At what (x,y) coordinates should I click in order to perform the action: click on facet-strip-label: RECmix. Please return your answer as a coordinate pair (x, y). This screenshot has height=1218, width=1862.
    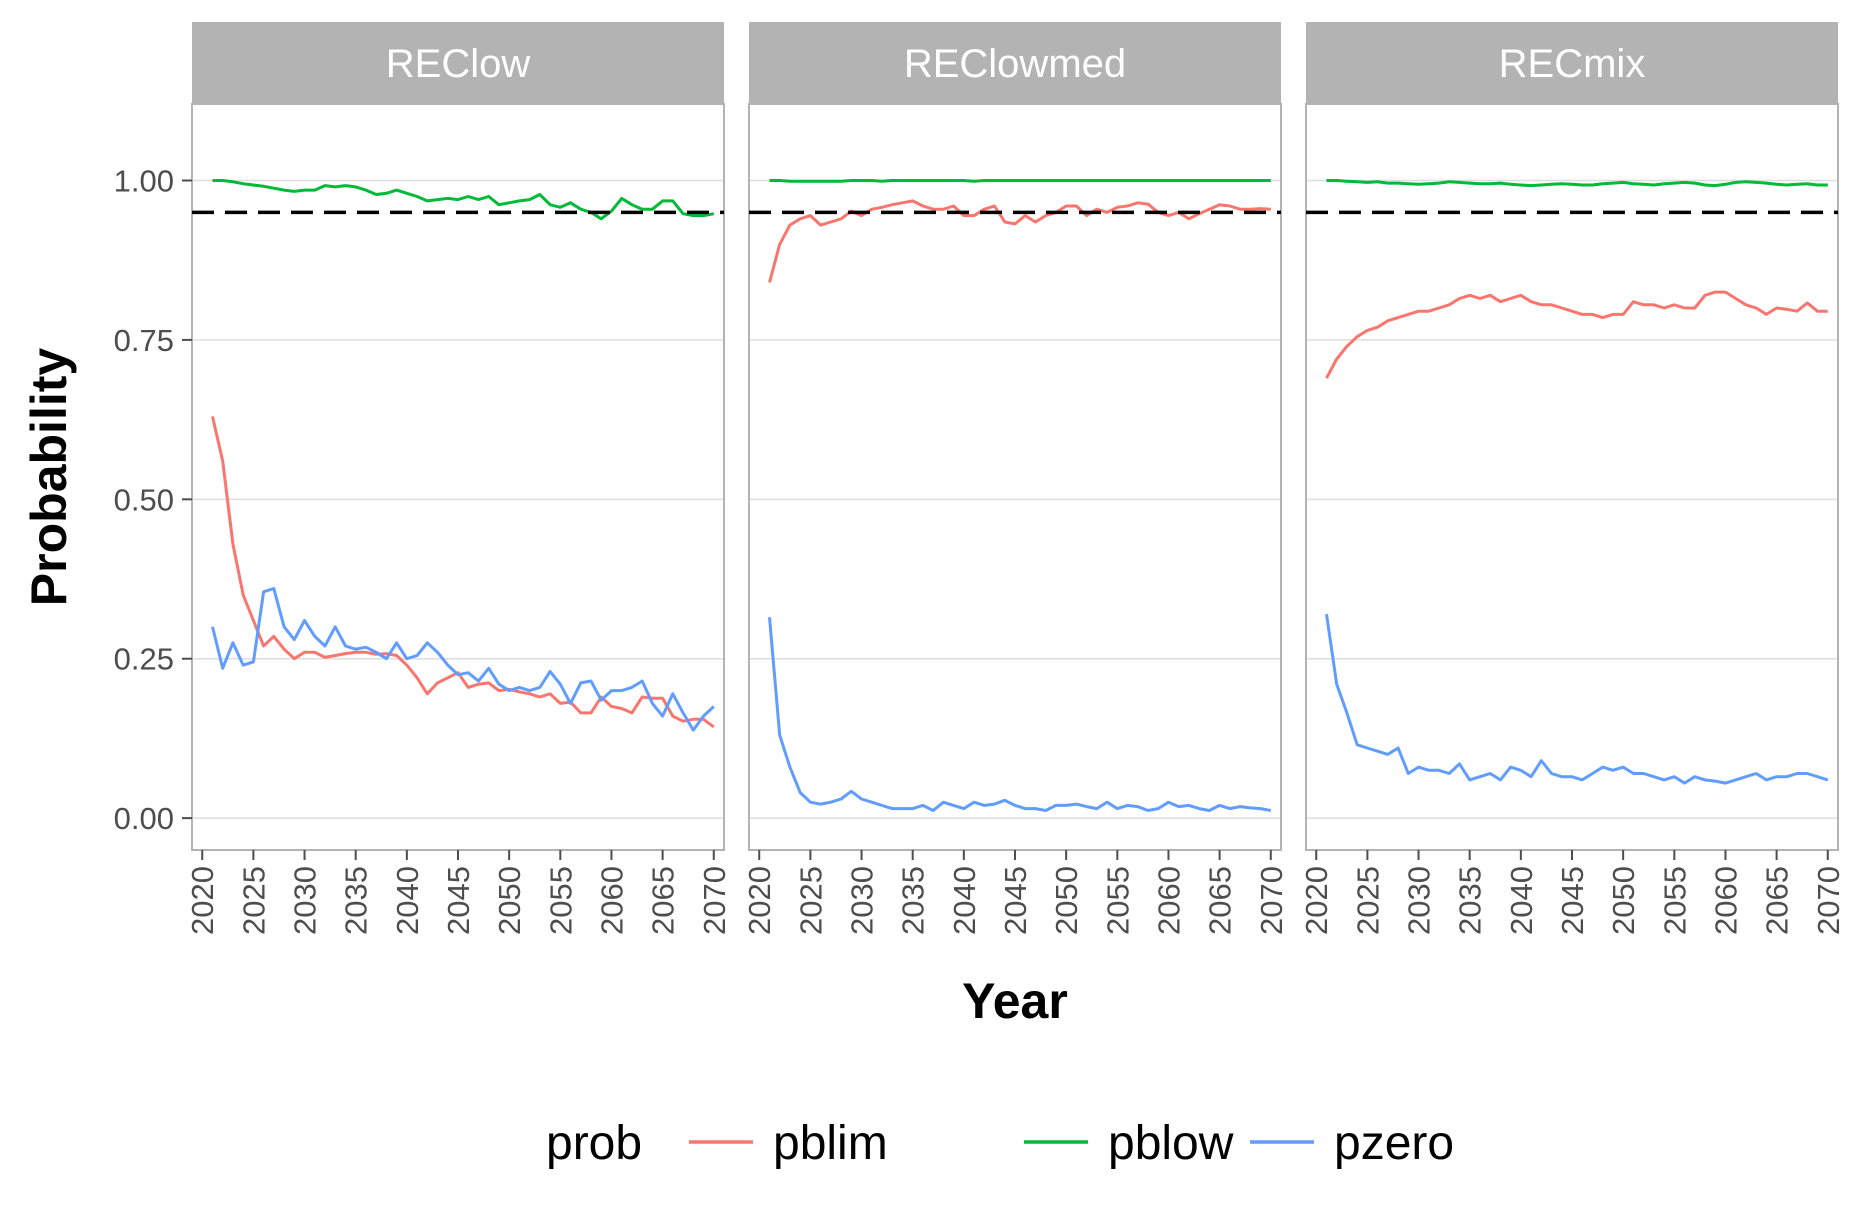
    Looking at the image, I should click on (1572, 64).